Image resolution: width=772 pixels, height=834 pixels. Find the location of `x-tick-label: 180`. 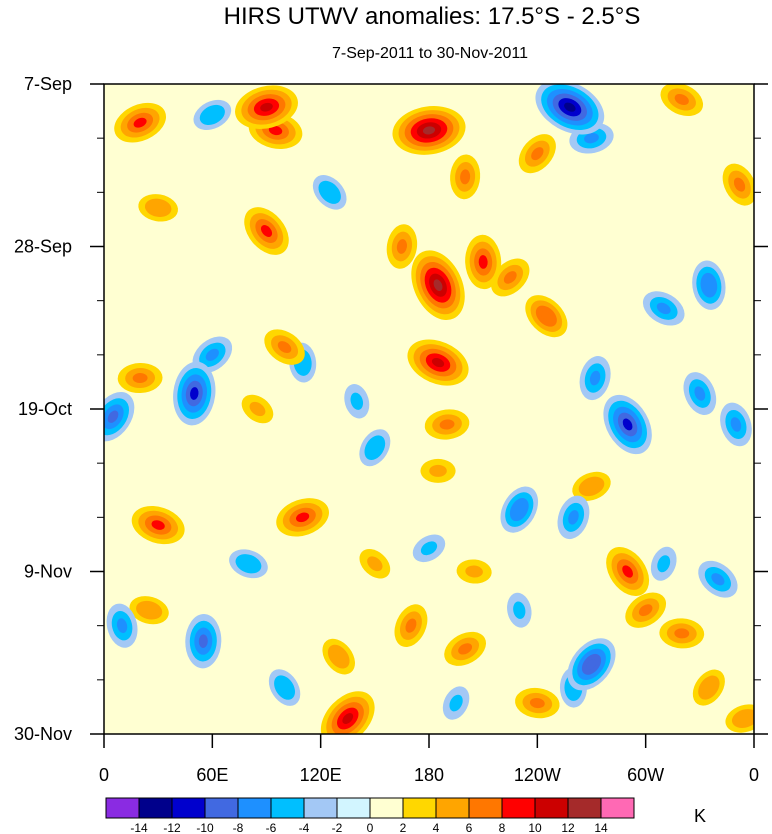

x-tick-label: 180 is located at coordinates (429, 775).